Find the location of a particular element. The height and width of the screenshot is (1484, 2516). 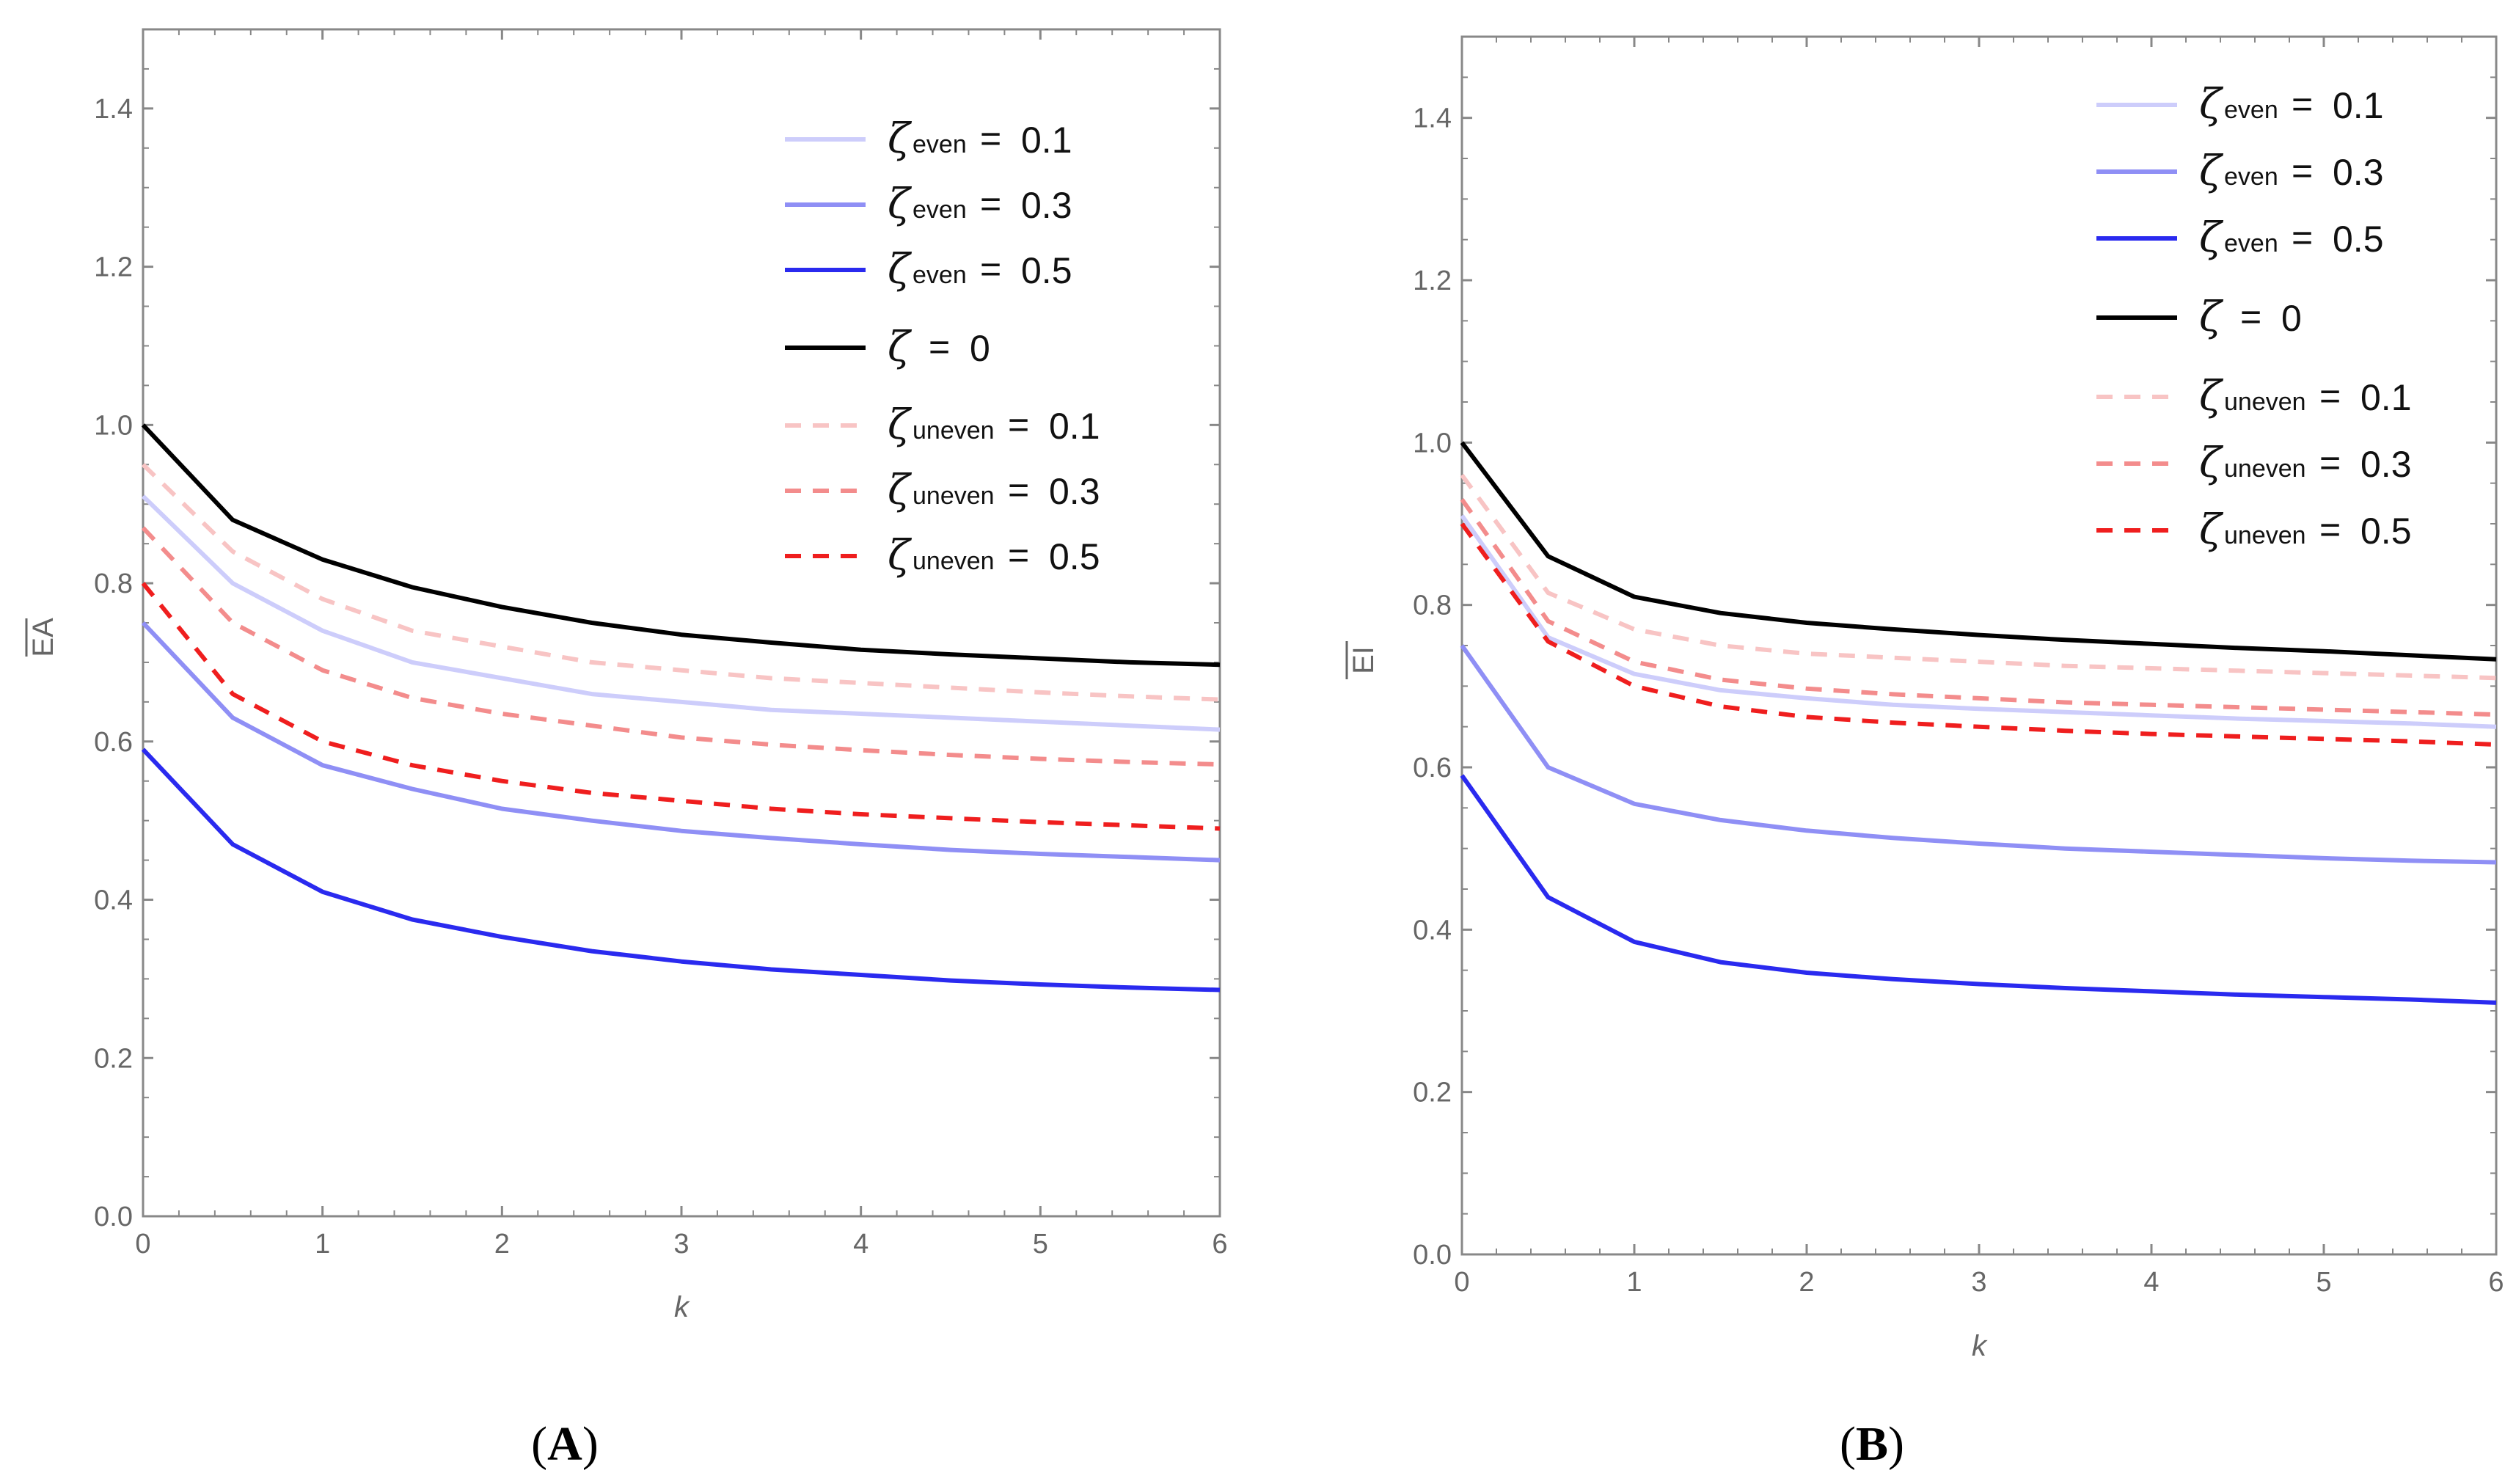

y-tick-label: 0.8 is located at coordinates (1432, 606).